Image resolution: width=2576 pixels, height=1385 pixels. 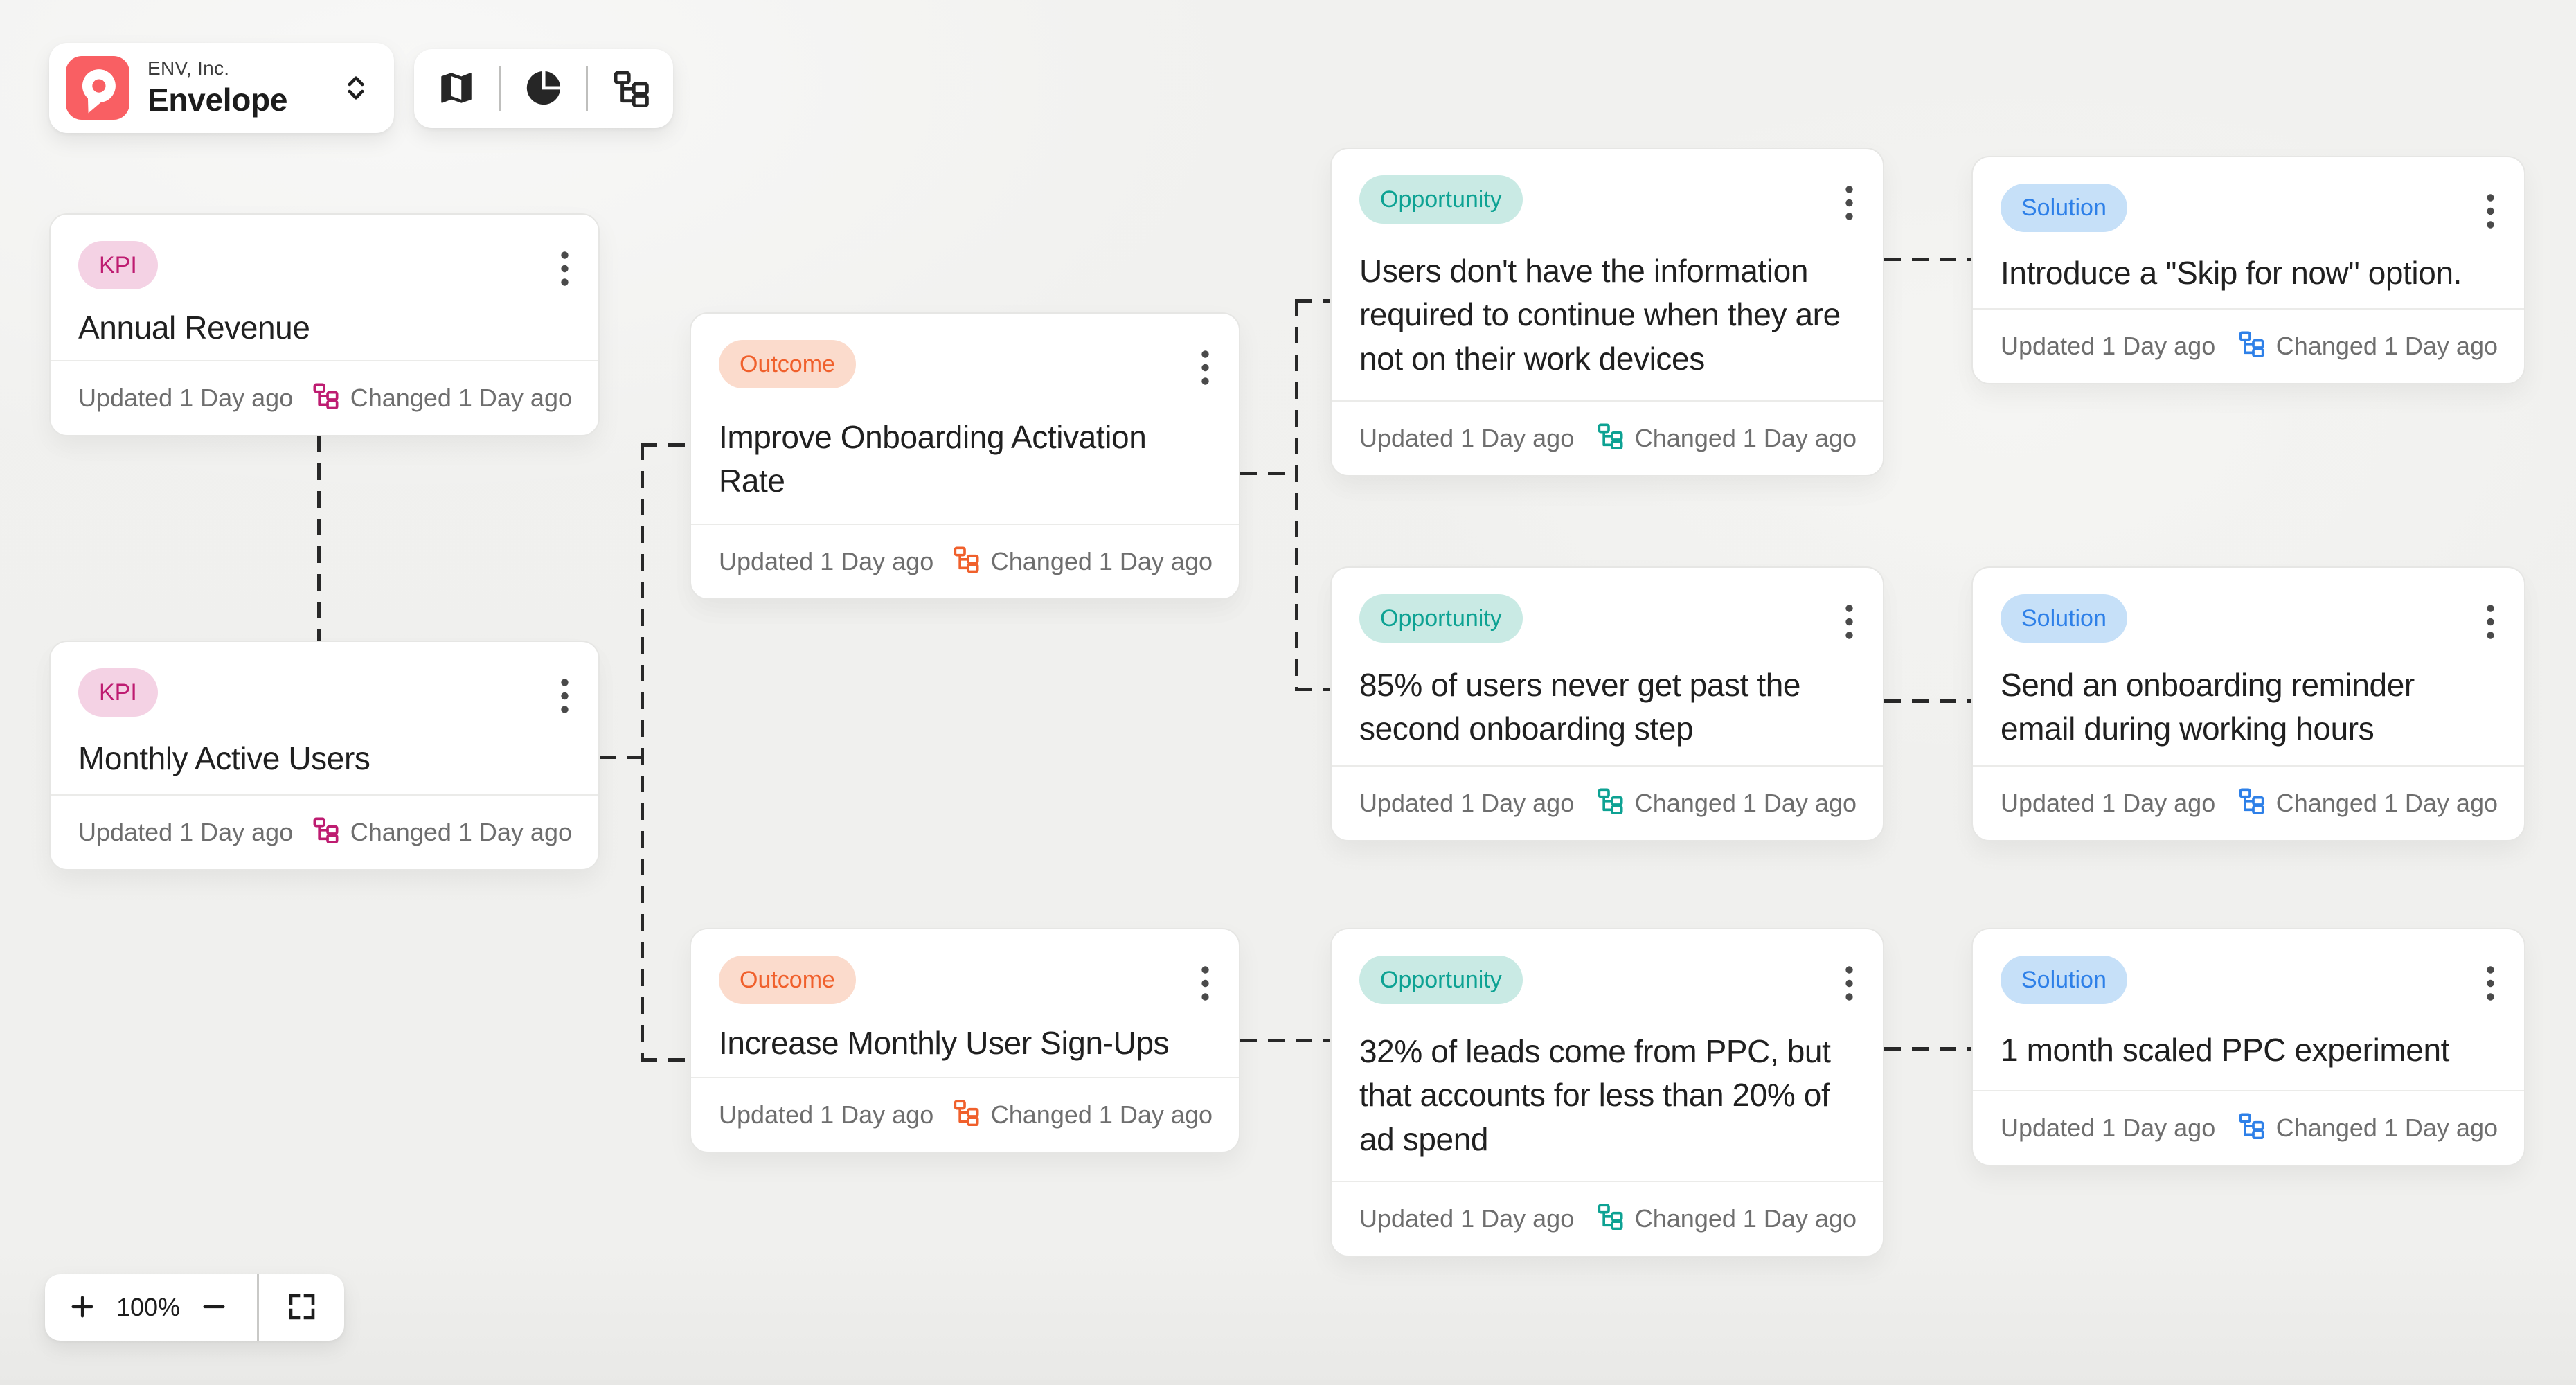 What do you see at coordinates (194, 327) in the screenshot?
I see `card-title: Annual Revenue` at bounding box center [194, 327].